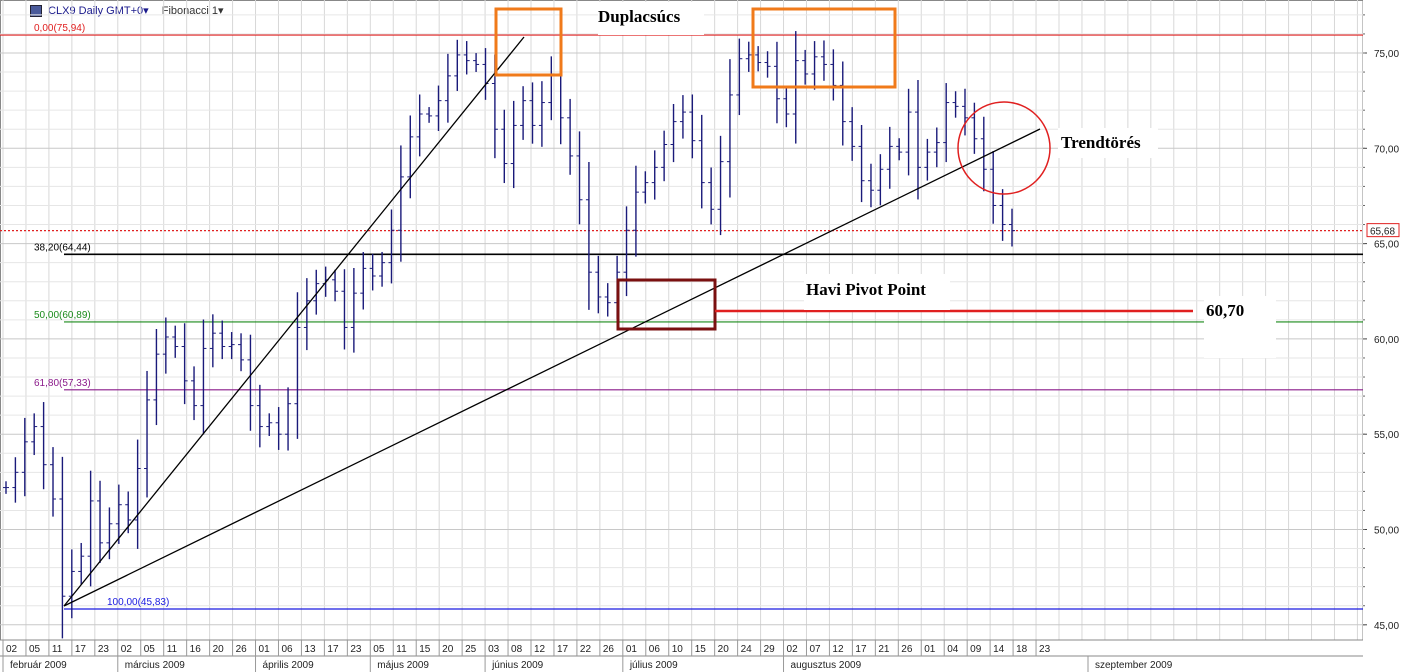  I want to click on time-day-label: 24, so click(747, 649).